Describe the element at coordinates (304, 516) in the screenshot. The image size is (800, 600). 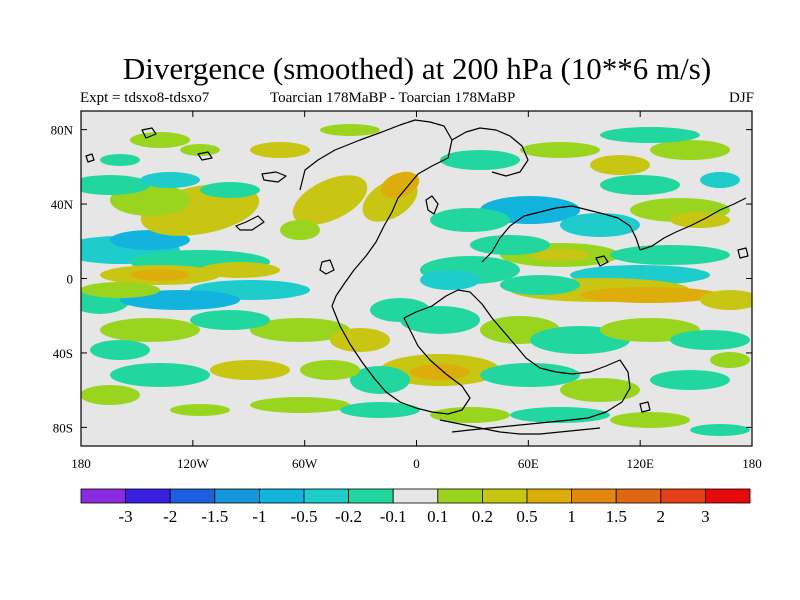
I see `colorbar-level-label: -0.5` at that location.